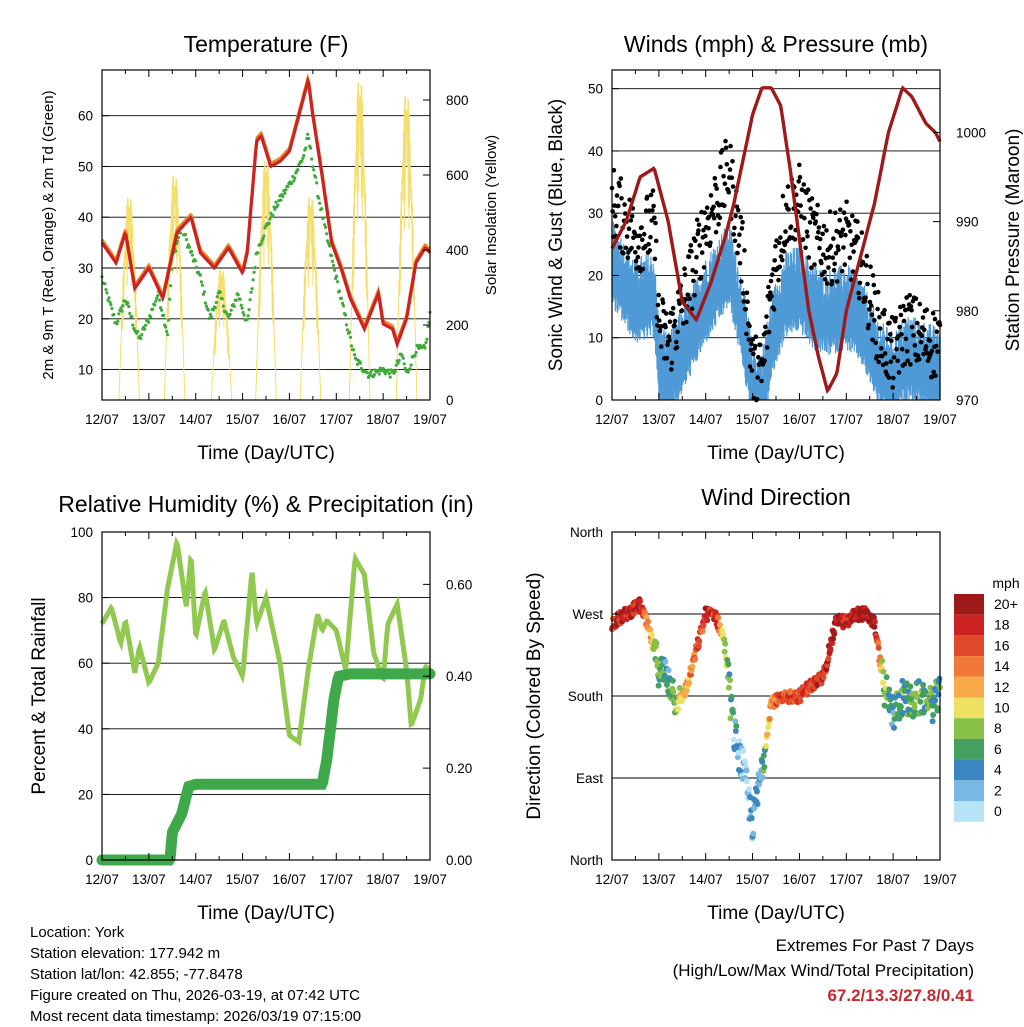  Describe the element at coordinates (586, 860) in the screenshot. I see `direction-ytick-label: North` at that location.